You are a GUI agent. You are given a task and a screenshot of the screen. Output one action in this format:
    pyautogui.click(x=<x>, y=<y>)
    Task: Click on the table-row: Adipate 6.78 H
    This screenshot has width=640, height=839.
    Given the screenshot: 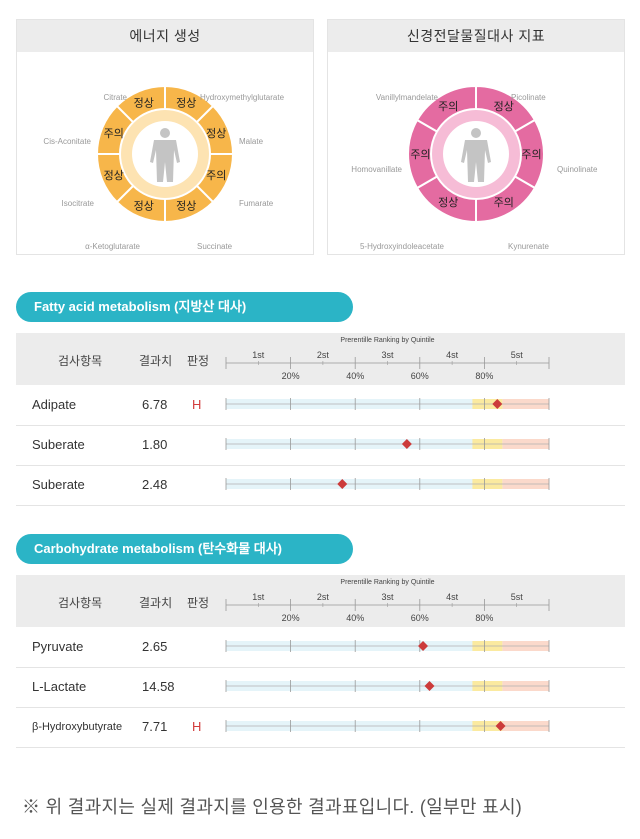 What is the action you would take?
    pyautogui.click(x=320, y=405)
    